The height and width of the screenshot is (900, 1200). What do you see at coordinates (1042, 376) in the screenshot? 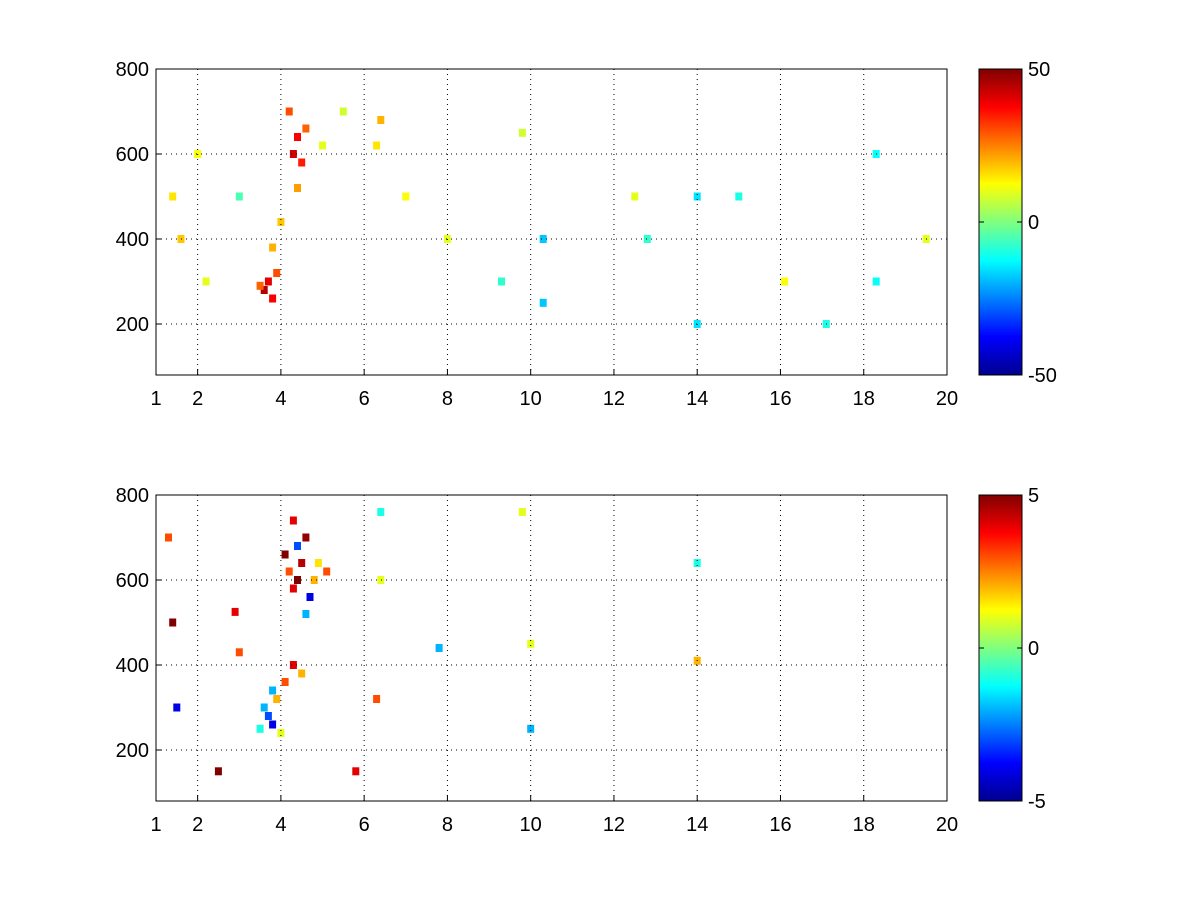
I see `top-colorbar-tick-label: -50` at bounding box center [1042, 376].